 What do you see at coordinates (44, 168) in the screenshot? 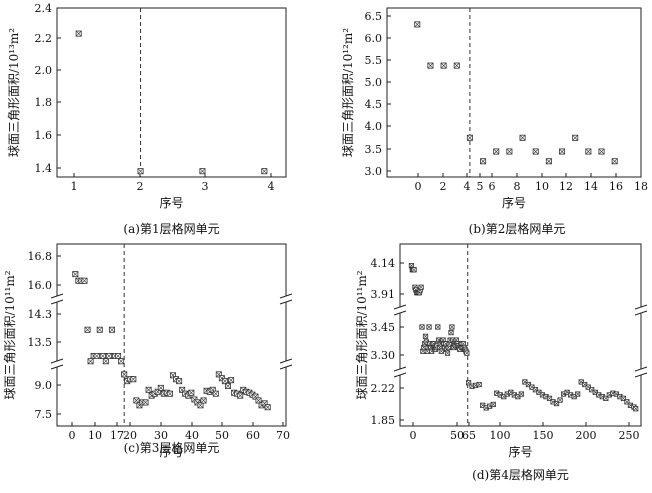
I see `y-tick-label: 1.4` at bounding box center [44, 168].